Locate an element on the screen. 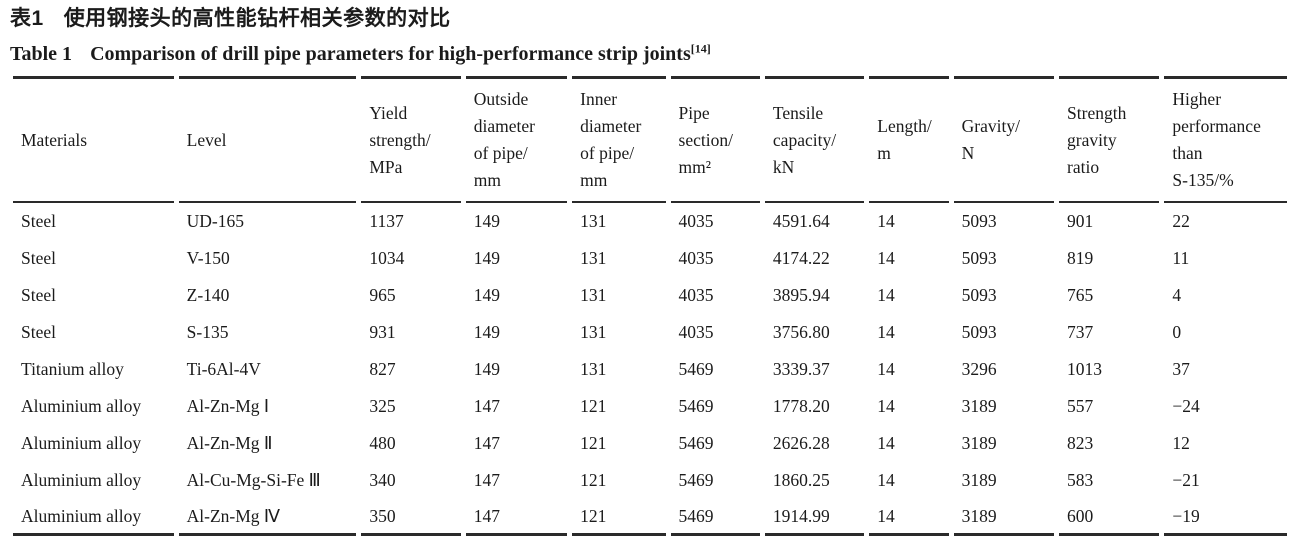 Image resolution: width=1301 pixels, height=558 pixels. column-header-0: Materials is located at coordinates (93, 139).